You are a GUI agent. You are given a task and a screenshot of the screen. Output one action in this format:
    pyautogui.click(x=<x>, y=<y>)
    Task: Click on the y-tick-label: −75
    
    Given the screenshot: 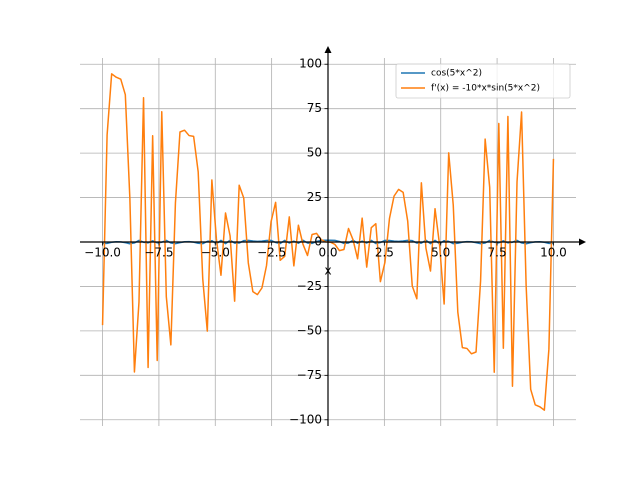 What is the action you would take?
    pyautogui.click(x=309, y=375)
    